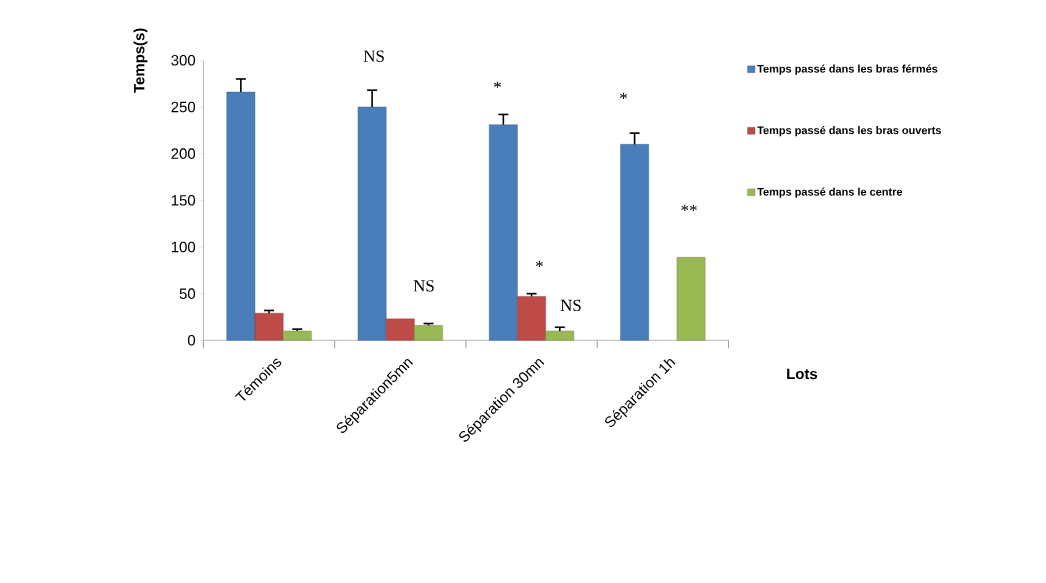 The height and width of the screenshot is (583, 1046). I want to click on legend-label: Temps passé dans le centre, so click(830, 192).